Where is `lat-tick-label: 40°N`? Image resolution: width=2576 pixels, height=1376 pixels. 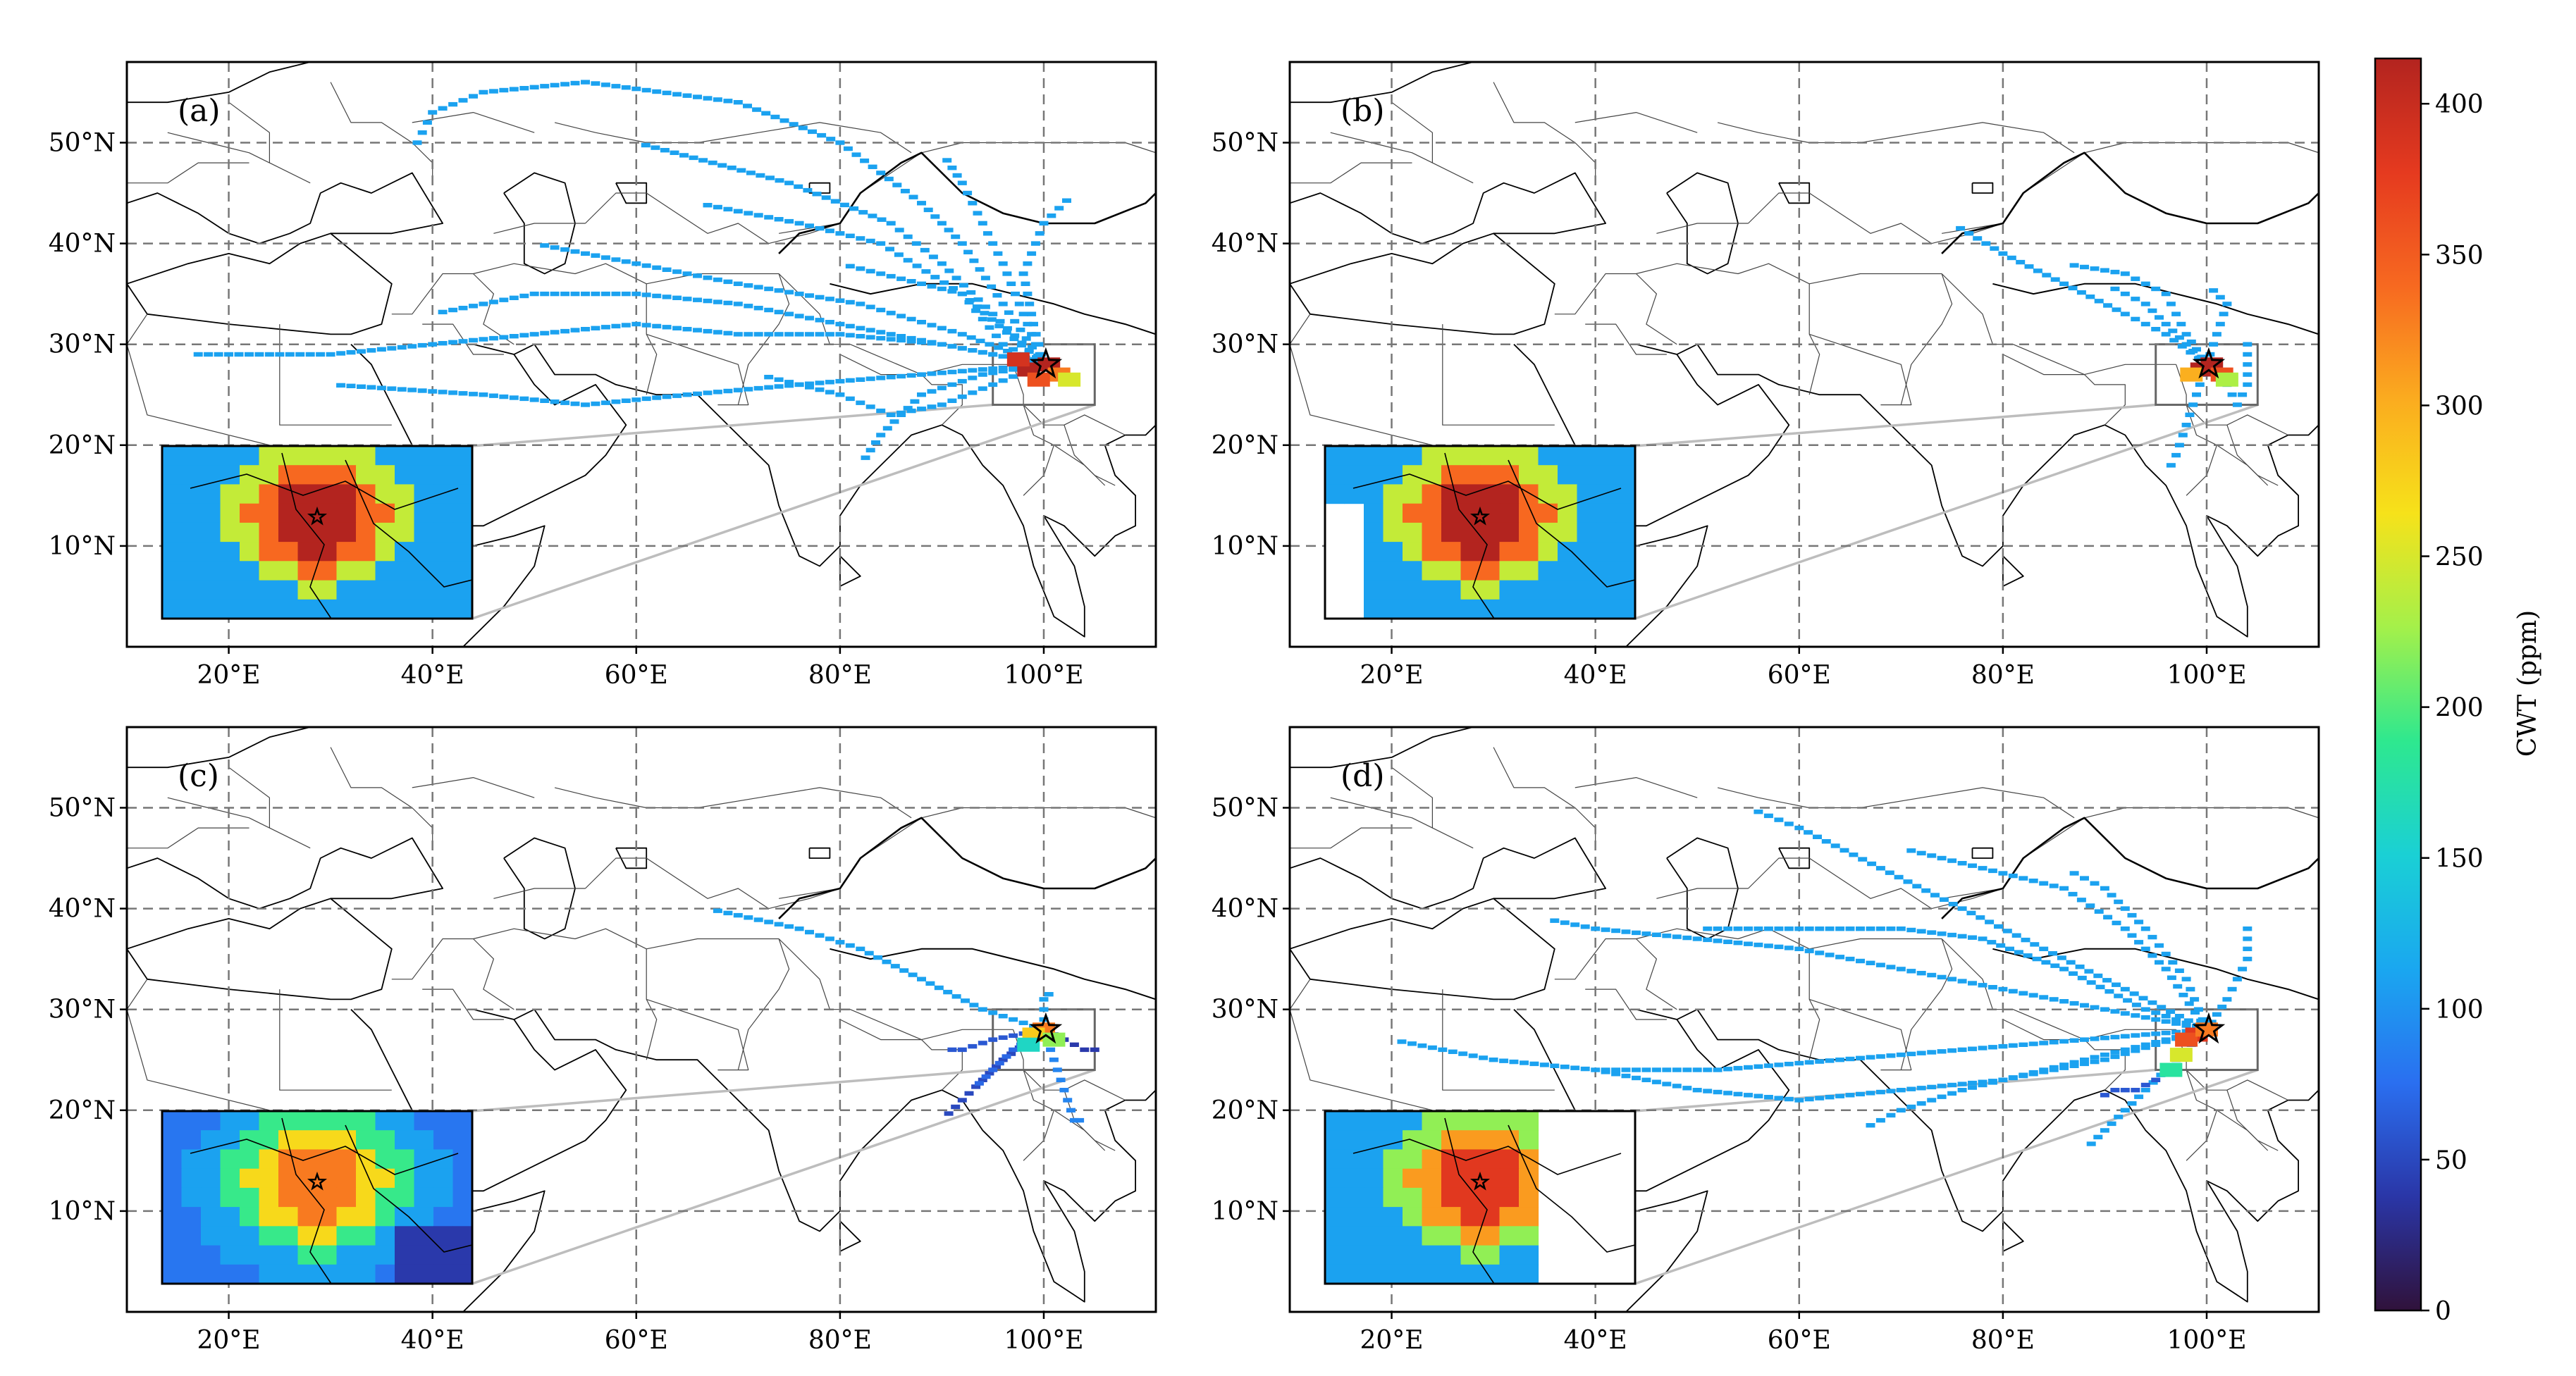 lat-tick-label: 40°N is located at coordinates (82, 244).